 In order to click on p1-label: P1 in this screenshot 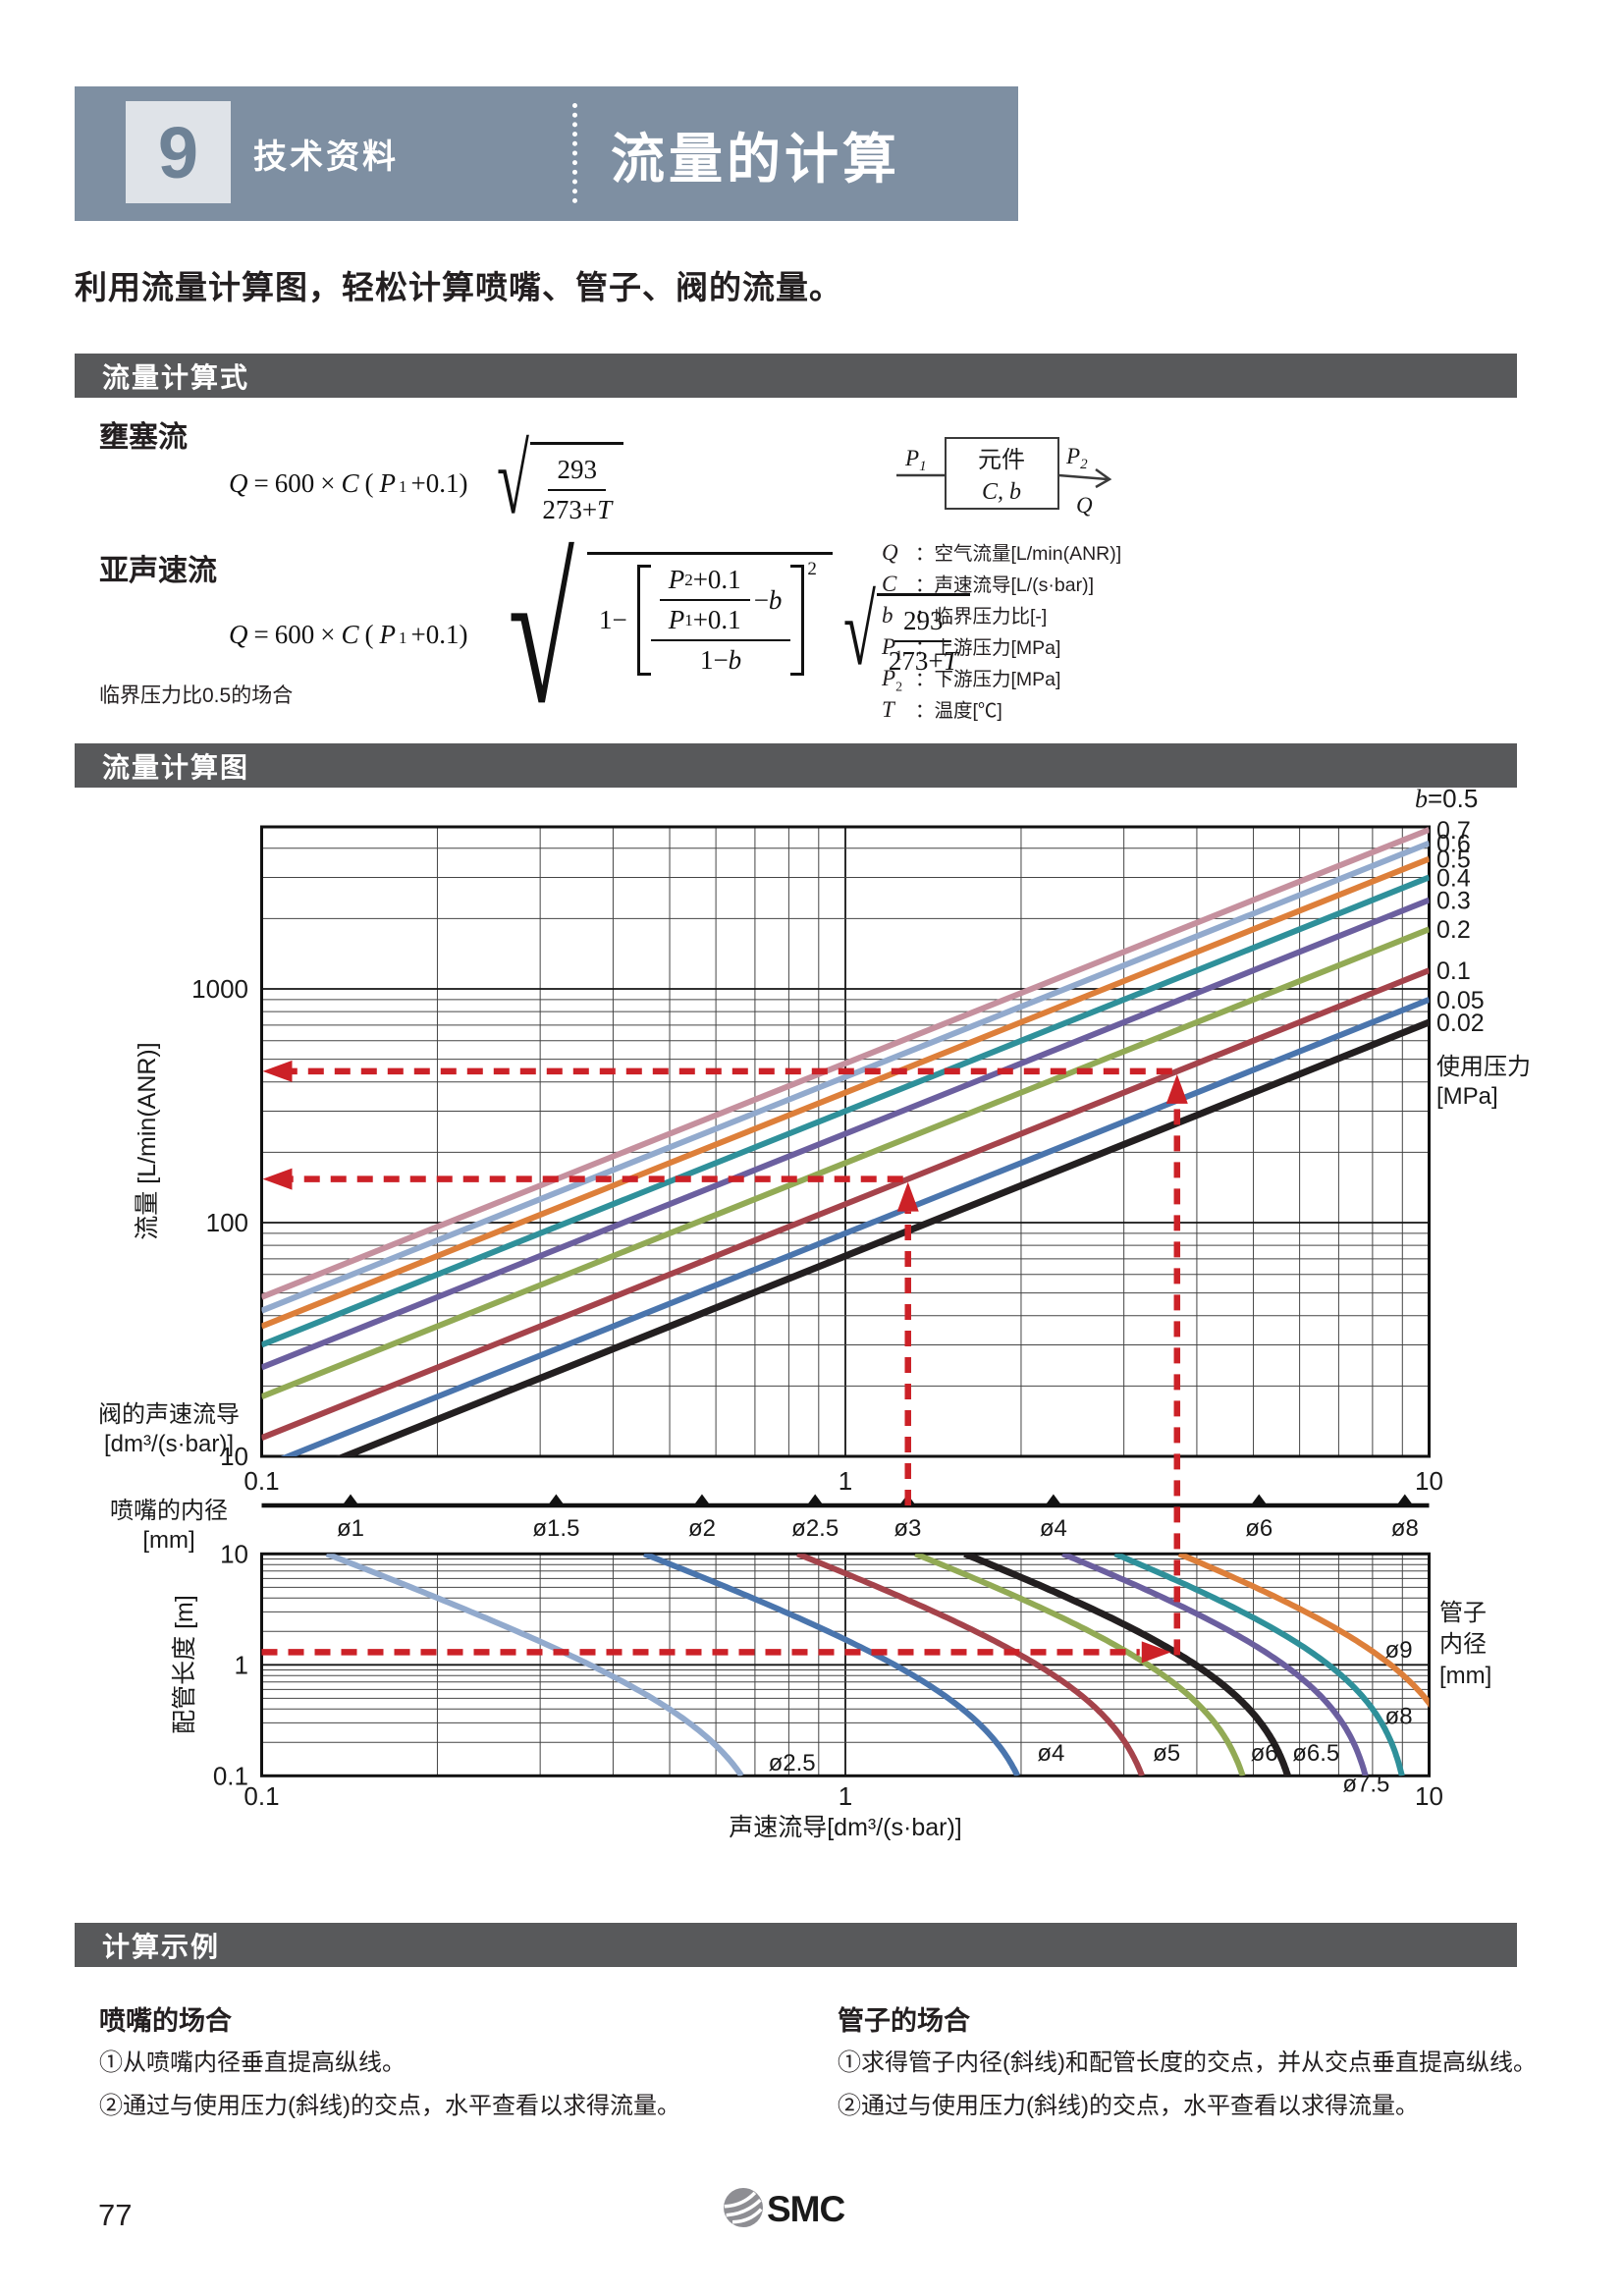, I will do `click(915, 460)`.